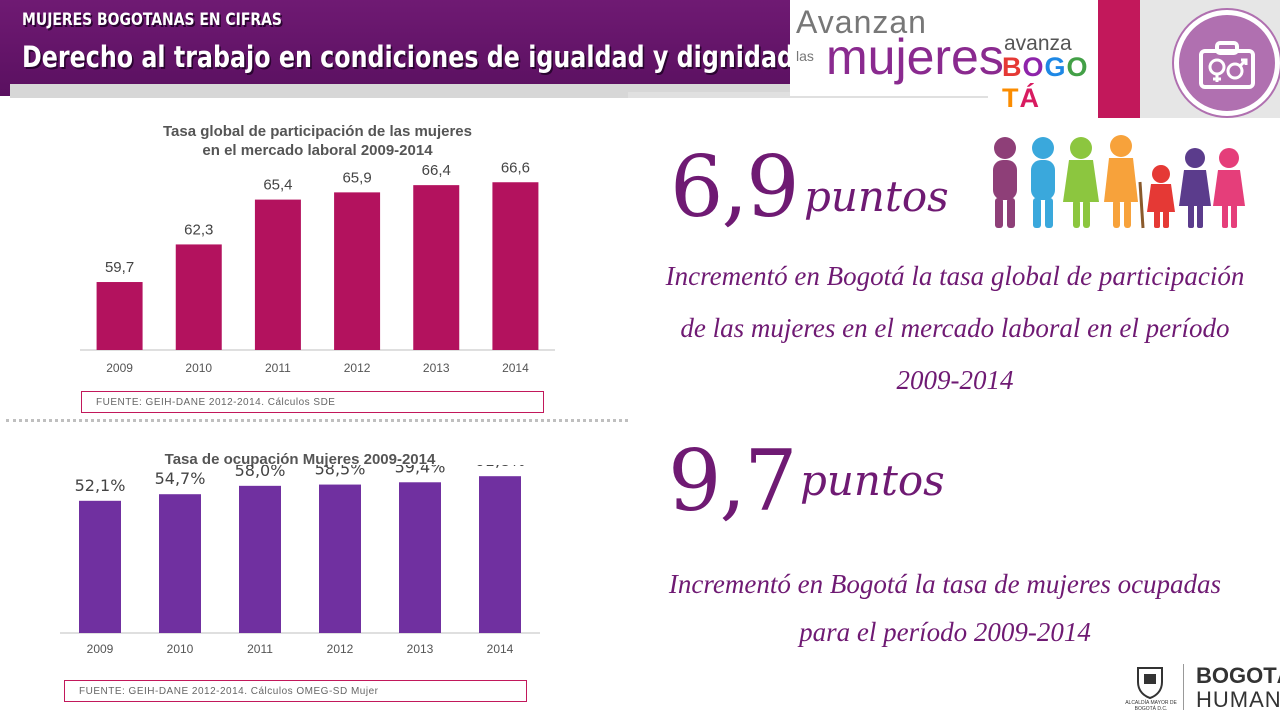 Image resolution: width=1280 pixels, height=720 pixels. Describe the element at coordinates (1238, 699) in the screenshot. I see `footer-humana: HUMANA` at that location.